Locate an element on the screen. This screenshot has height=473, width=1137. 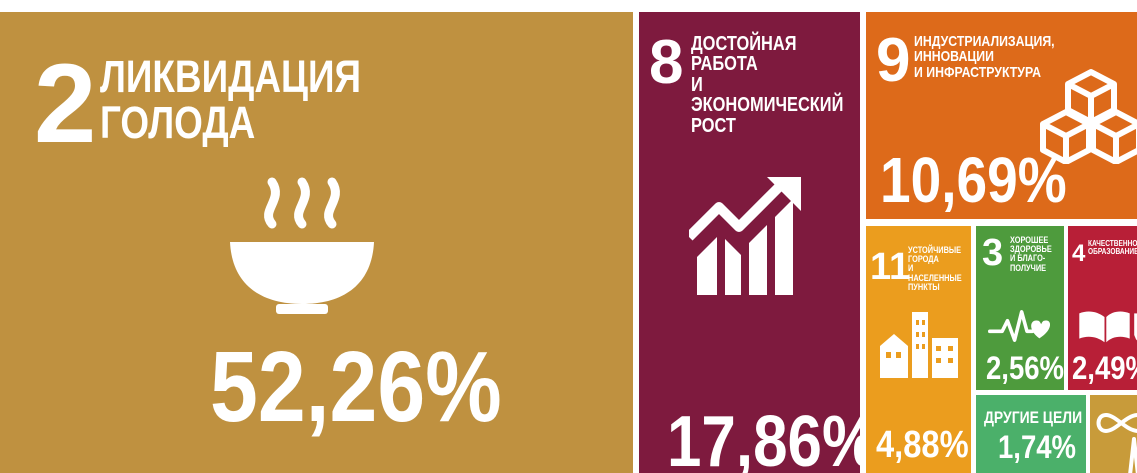
value-label: 52,26% is located at coordinates (356, 387).